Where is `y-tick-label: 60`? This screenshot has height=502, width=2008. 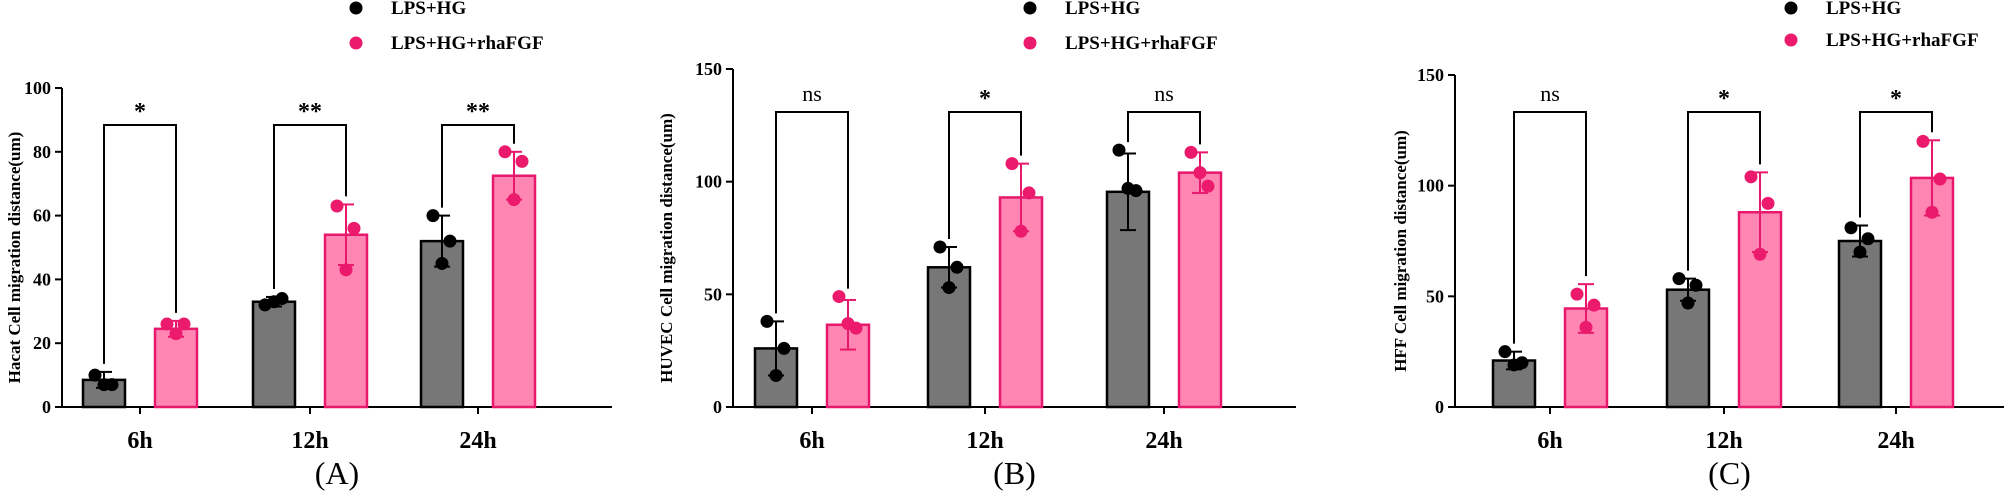 y-tick-label: 60 is located at coordinates (42, 216).